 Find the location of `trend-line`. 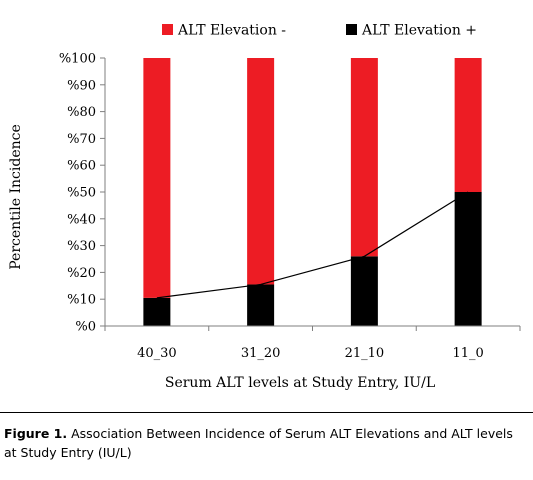

trend-line is located at coordinates (312, 245).